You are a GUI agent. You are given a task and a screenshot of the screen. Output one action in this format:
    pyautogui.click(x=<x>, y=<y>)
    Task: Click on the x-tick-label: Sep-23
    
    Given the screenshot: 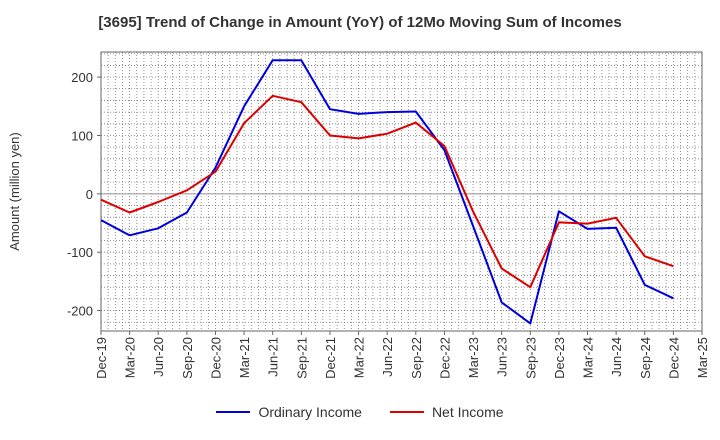 What is the action you would take?
    pyautogui.click(x=530, y=358)
    